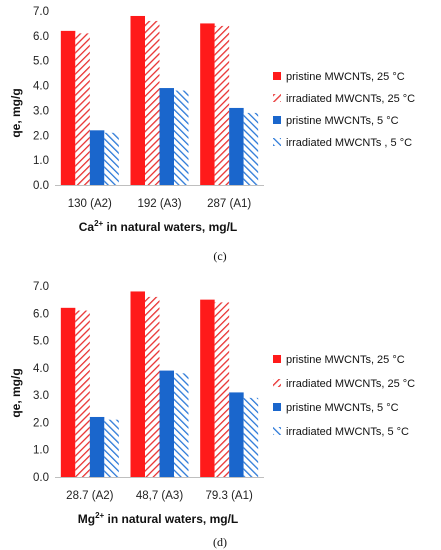 Image resolution: width=441 pixels, height=550 pixels. Describe the element at coordinates (16, 112) in the screenshot. I see `y-axis-title-c: qe, mg/g` at that location.